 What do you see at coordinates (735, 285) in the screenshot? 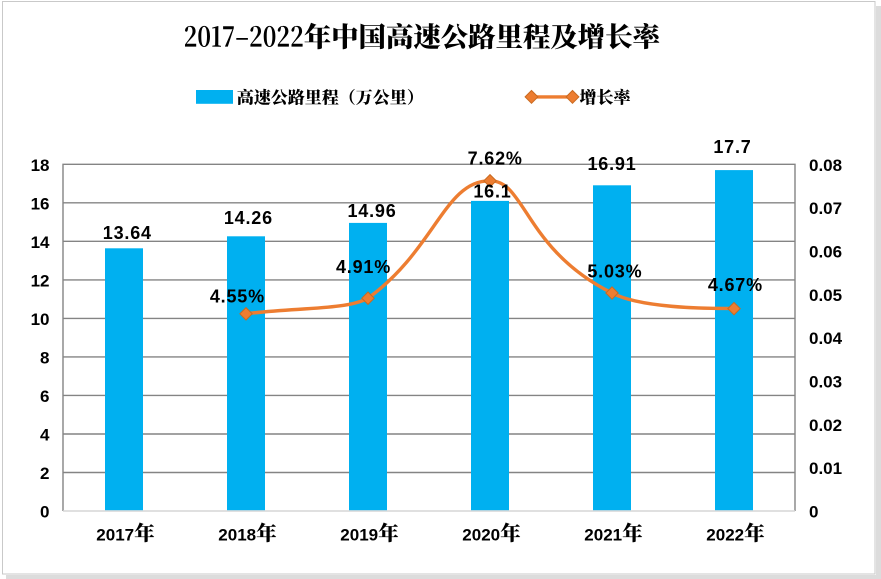
I see `svg-text: 4.67%` at bounding box center [735, 285].